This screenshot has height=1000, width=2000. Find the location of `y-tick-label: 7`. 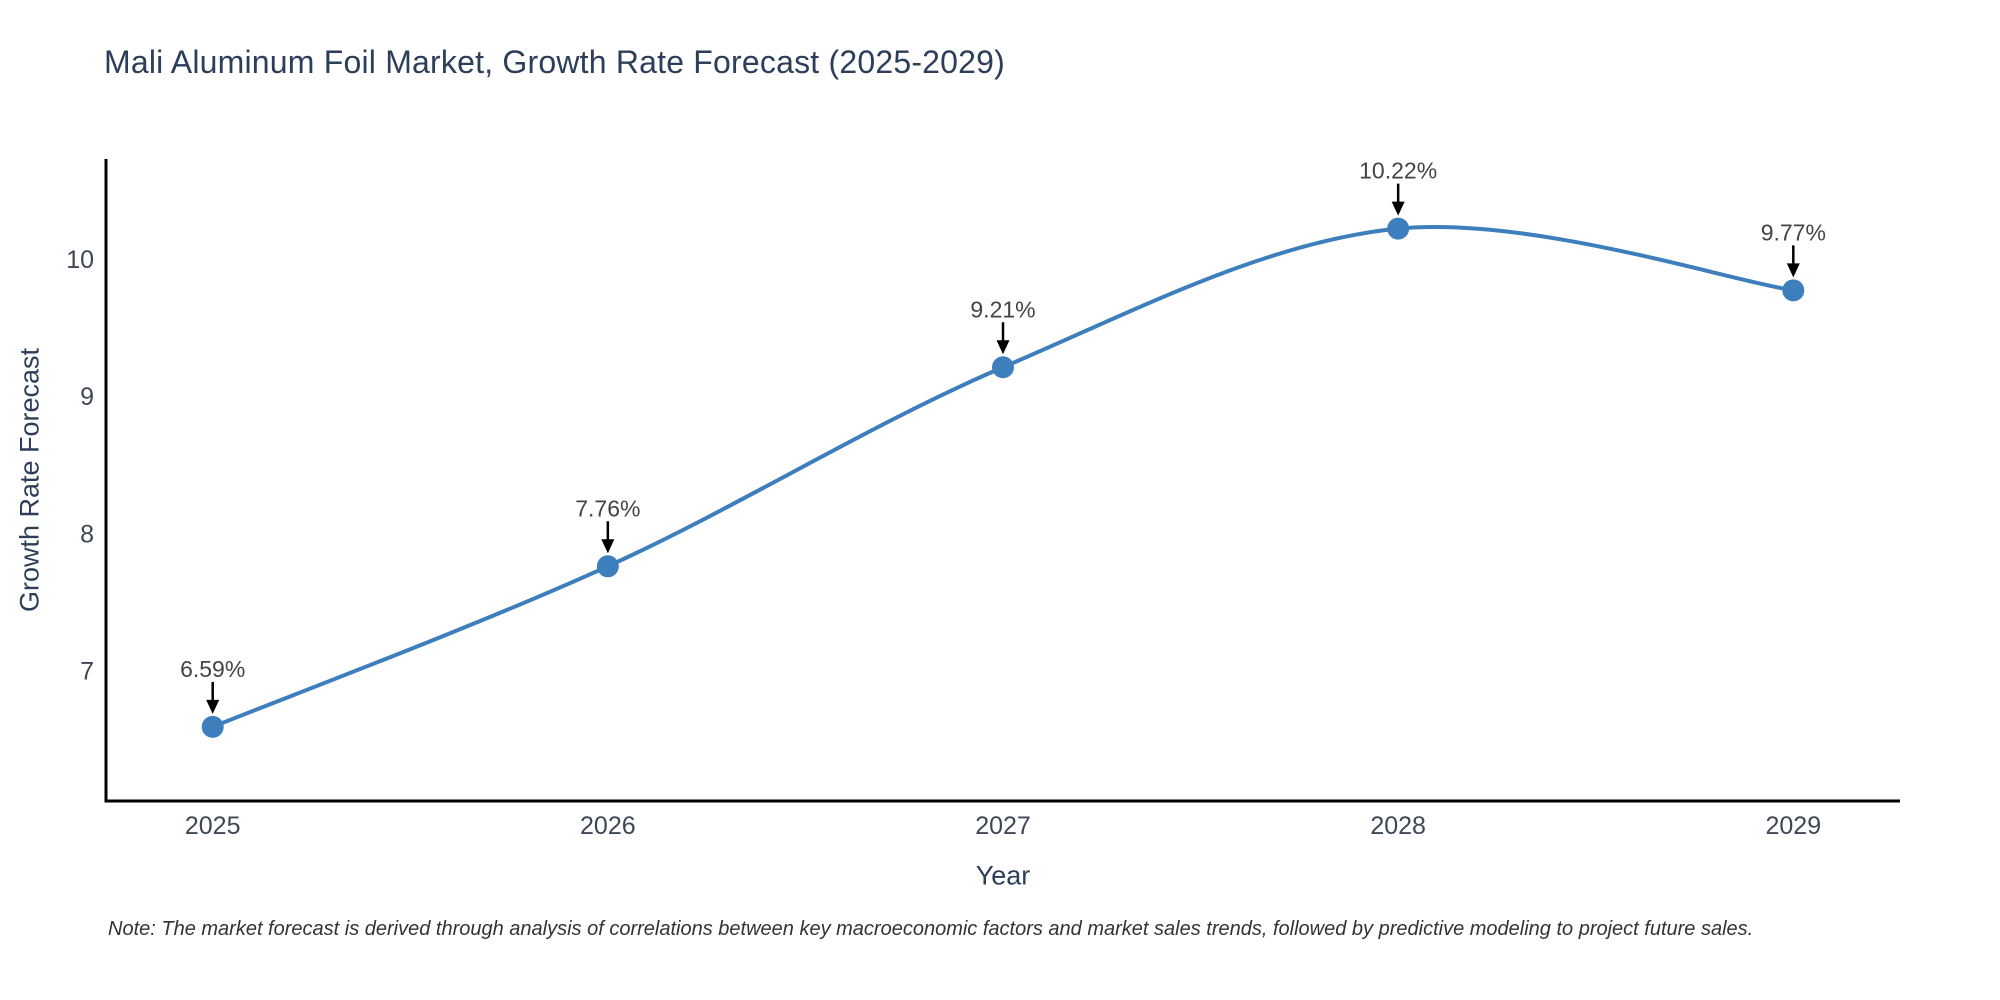

y-tick-label: 7 is located at coordinates (87, 672).